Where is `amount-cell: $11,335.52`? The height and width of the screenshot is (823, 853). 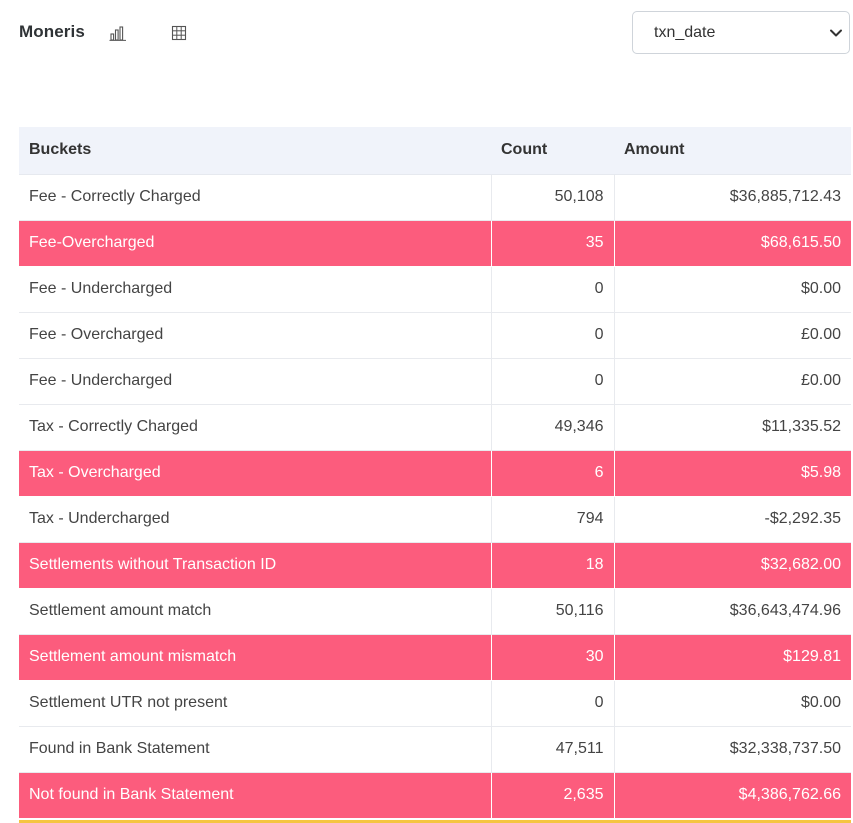
amount-cell: $11,335.52 is located at coordinates (732, 427).